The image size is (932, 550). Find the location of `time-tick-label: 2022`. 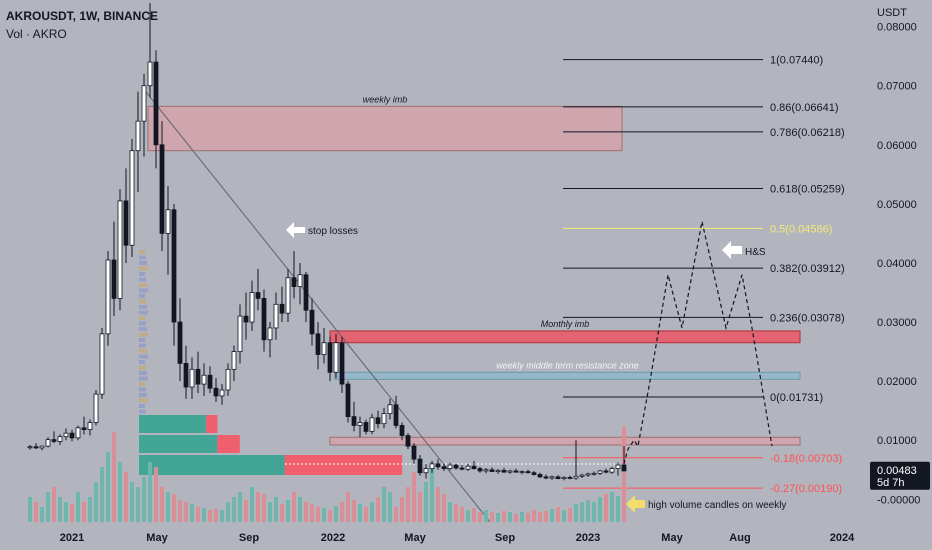

time-tick-label: 2022 is located at coordinates (333, 538).